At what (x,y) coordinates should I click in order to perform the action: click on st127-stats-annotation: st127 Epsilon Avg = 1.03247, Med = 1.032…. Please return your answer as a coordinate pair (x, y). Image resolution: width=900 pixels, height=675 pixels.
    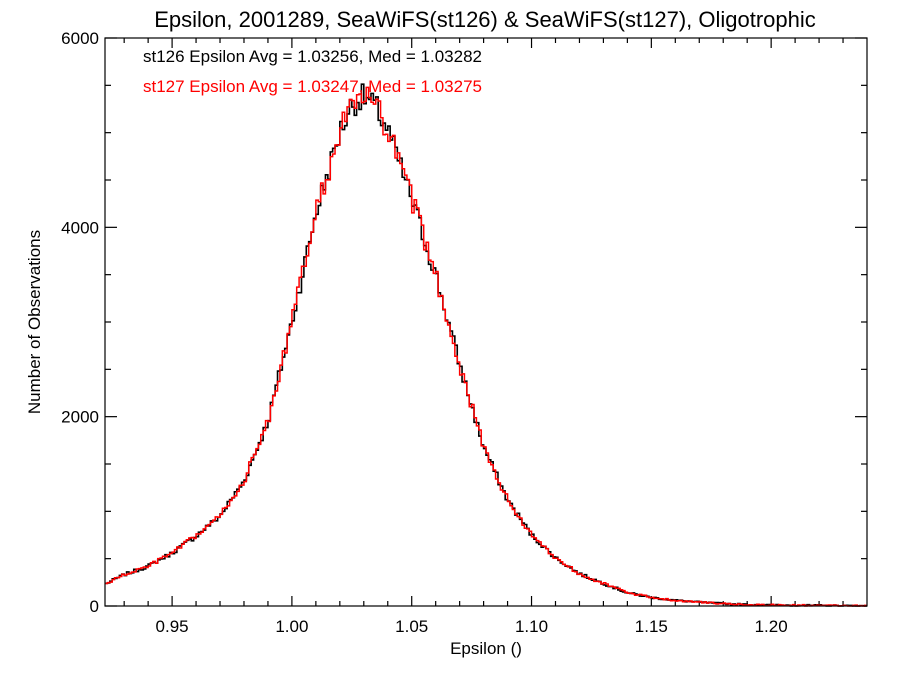
    Looking at the image, I should click on (312, 86).